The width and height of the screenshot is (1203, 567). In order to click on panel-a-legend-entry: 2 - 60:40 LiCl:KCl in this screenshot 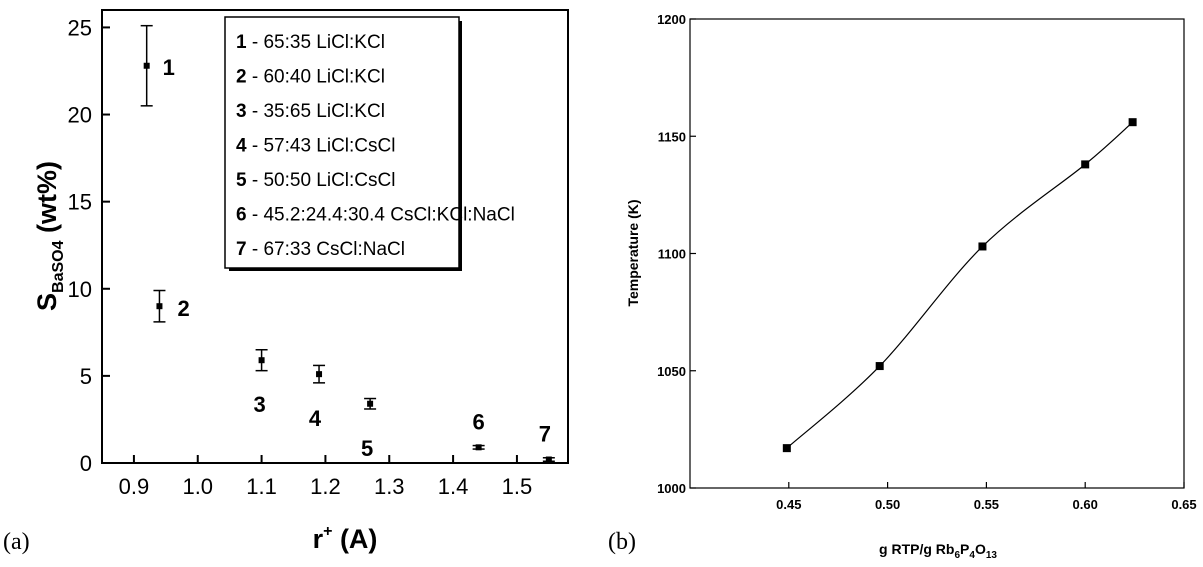, I will do `click(310, 77)`.